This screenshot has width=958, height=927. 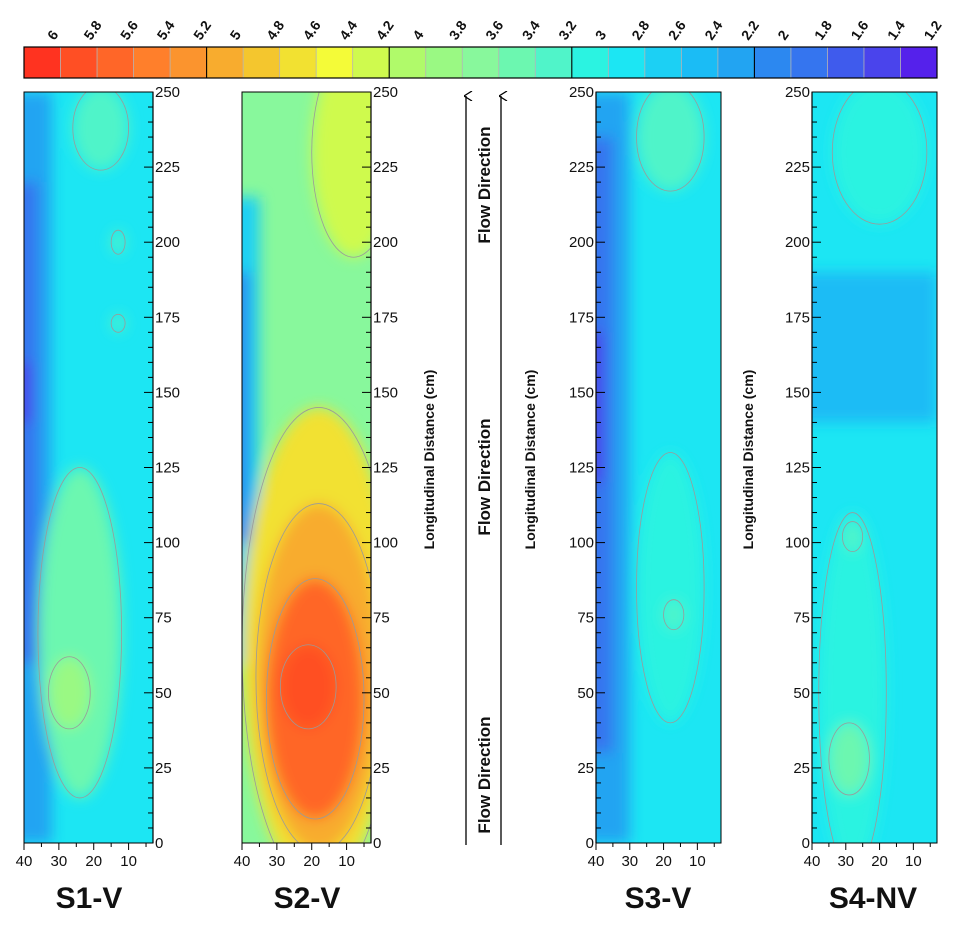 What do you see at coordinates (484, 774) in the screenshot?
I see `flow-label-bottom: Flow Direction` at bounding box center [484, 774].